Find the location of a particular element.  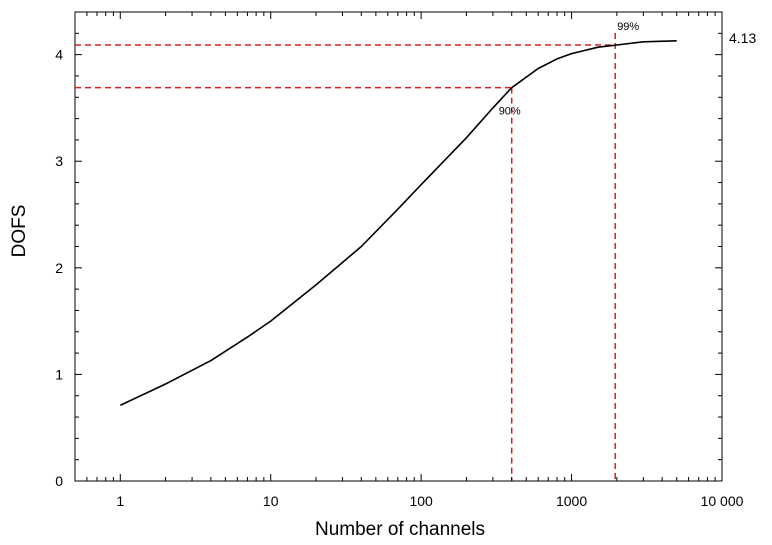

y-tick-label: 2 is located at coordinates (59, 268).